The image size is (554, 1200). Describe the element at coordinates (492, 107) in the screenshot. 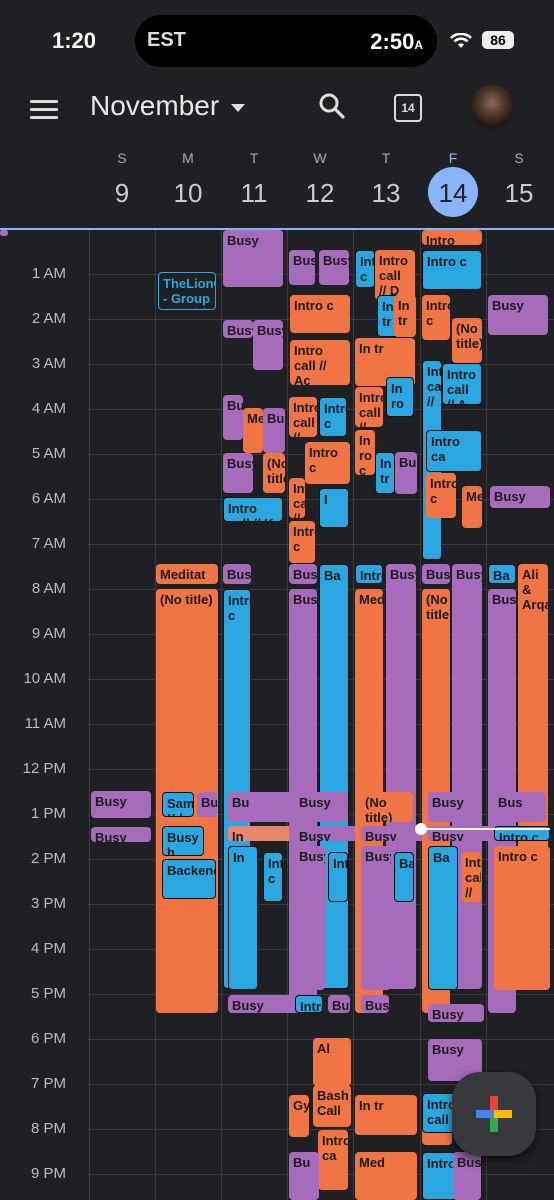

I see `avatar` at that location.